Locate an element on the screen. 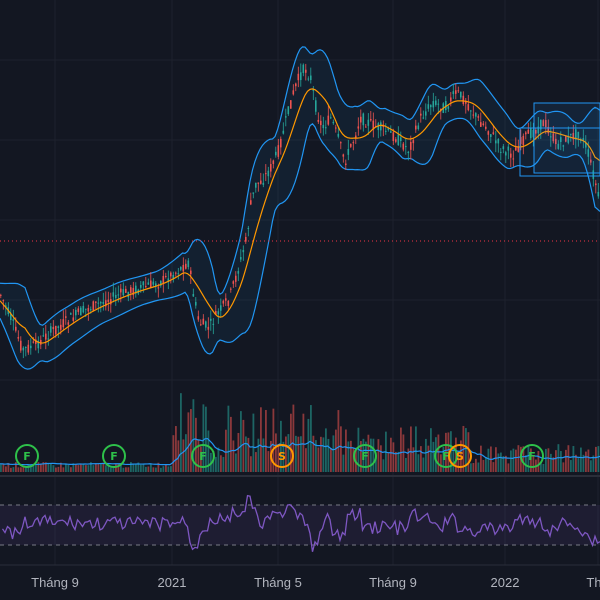  drawn-rectangles is located at coordinates (559, 139).